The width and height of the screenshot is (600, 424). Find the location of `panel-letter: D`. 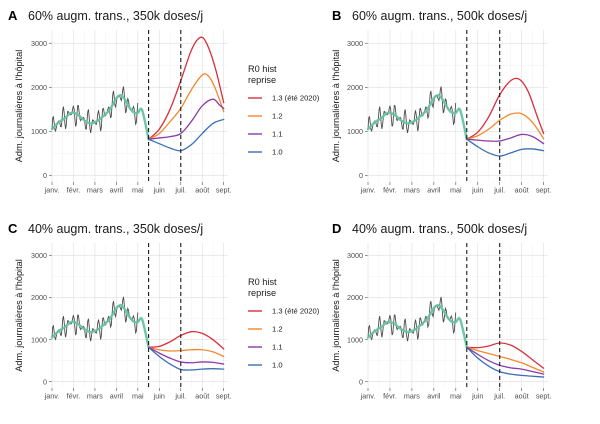

panel-letter: D is located at coordinates (336, 228).